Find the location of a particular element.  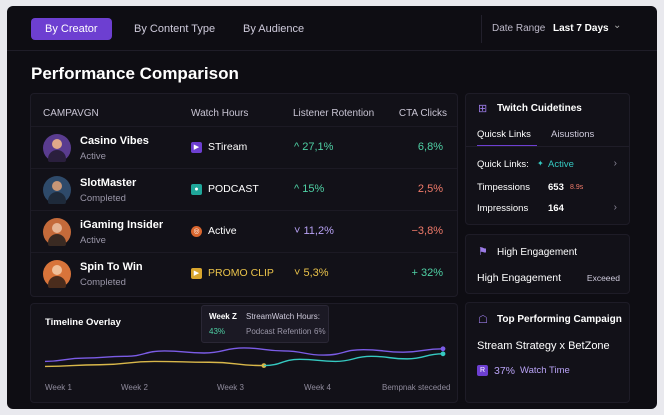

retention-value: ˅ 5,3% is located at coordinates (311, 273).